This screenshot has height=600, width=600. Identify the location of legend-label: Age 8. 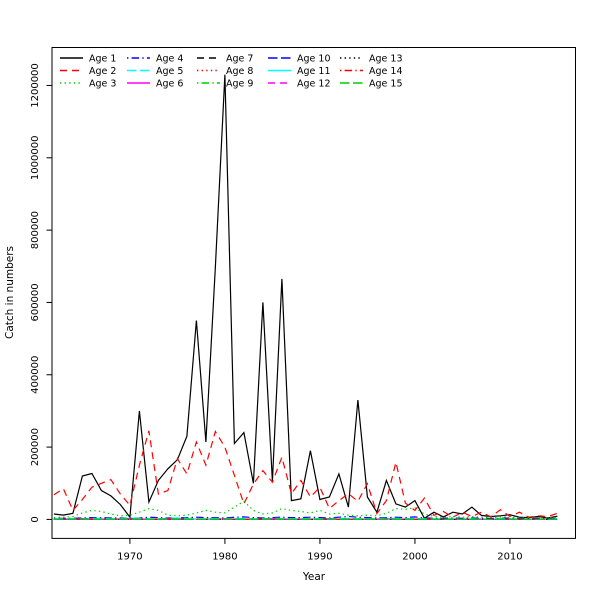
(239, 71).